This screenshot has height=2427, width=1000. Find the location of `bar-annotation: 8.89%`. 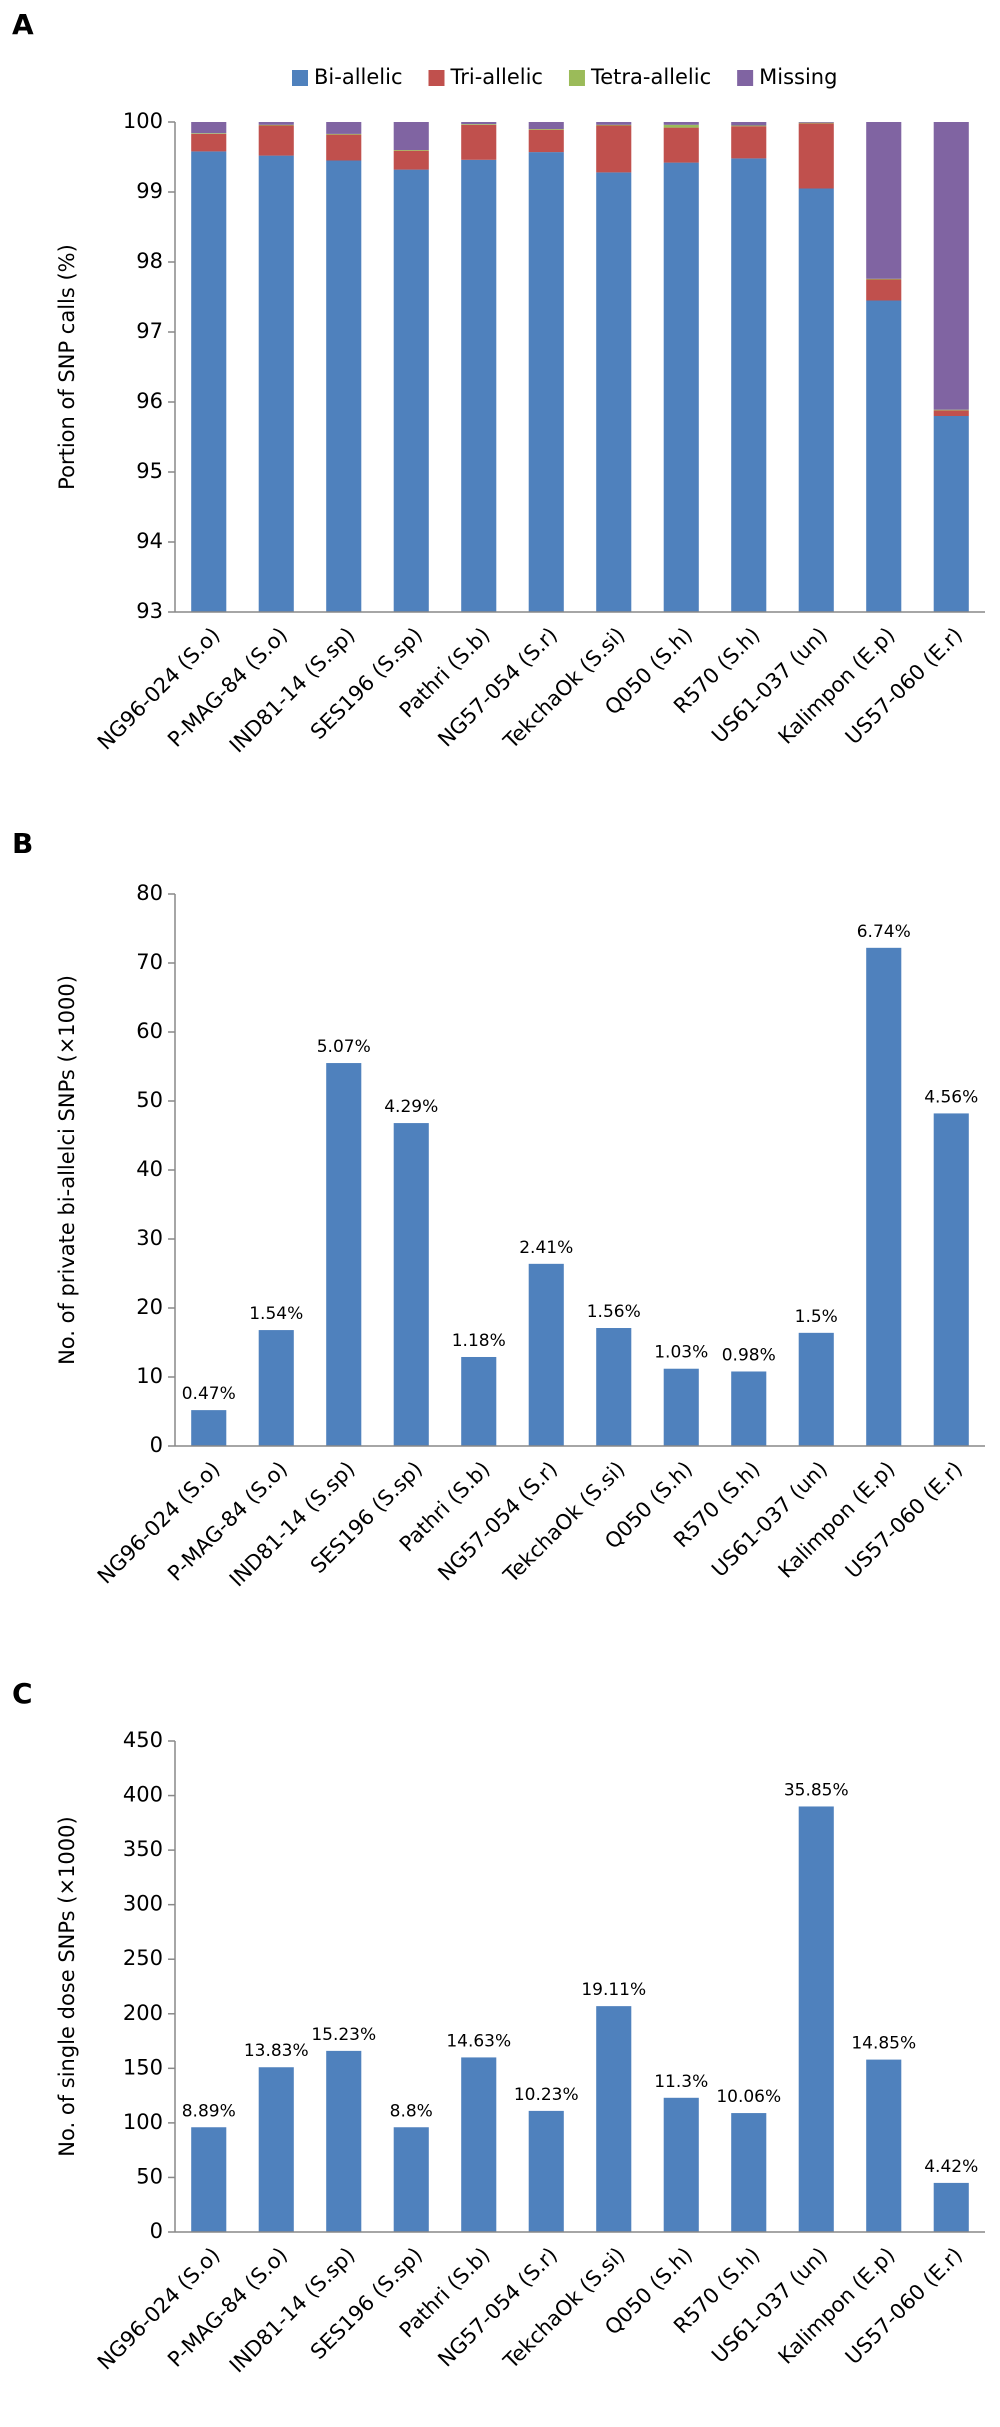

bar-annotation: 8.89% is located at coordinates (209, 2111).